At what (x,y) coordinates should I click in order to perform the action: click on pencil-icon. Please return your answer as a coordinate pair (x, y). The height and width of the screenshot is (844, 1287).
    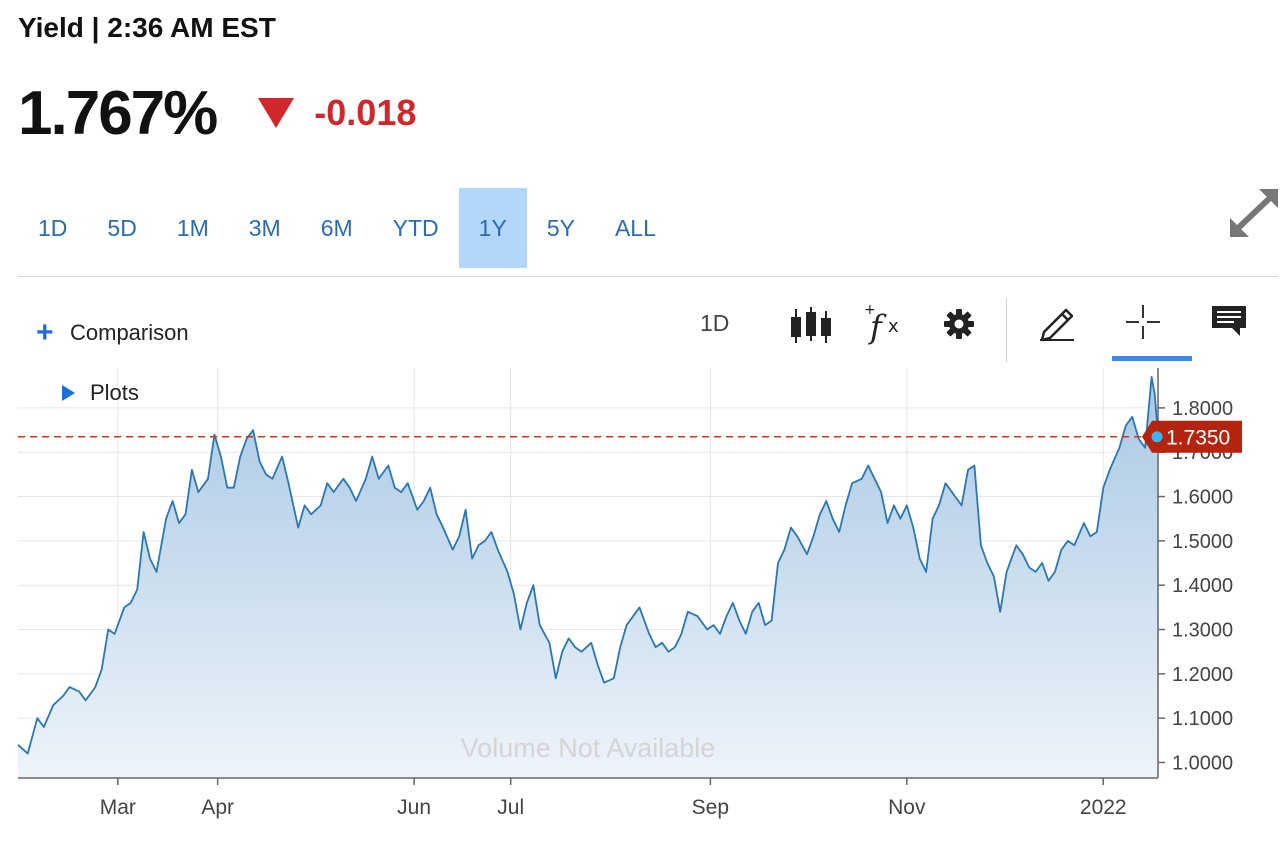
    Looking at the image, I should click on (1057, 321).